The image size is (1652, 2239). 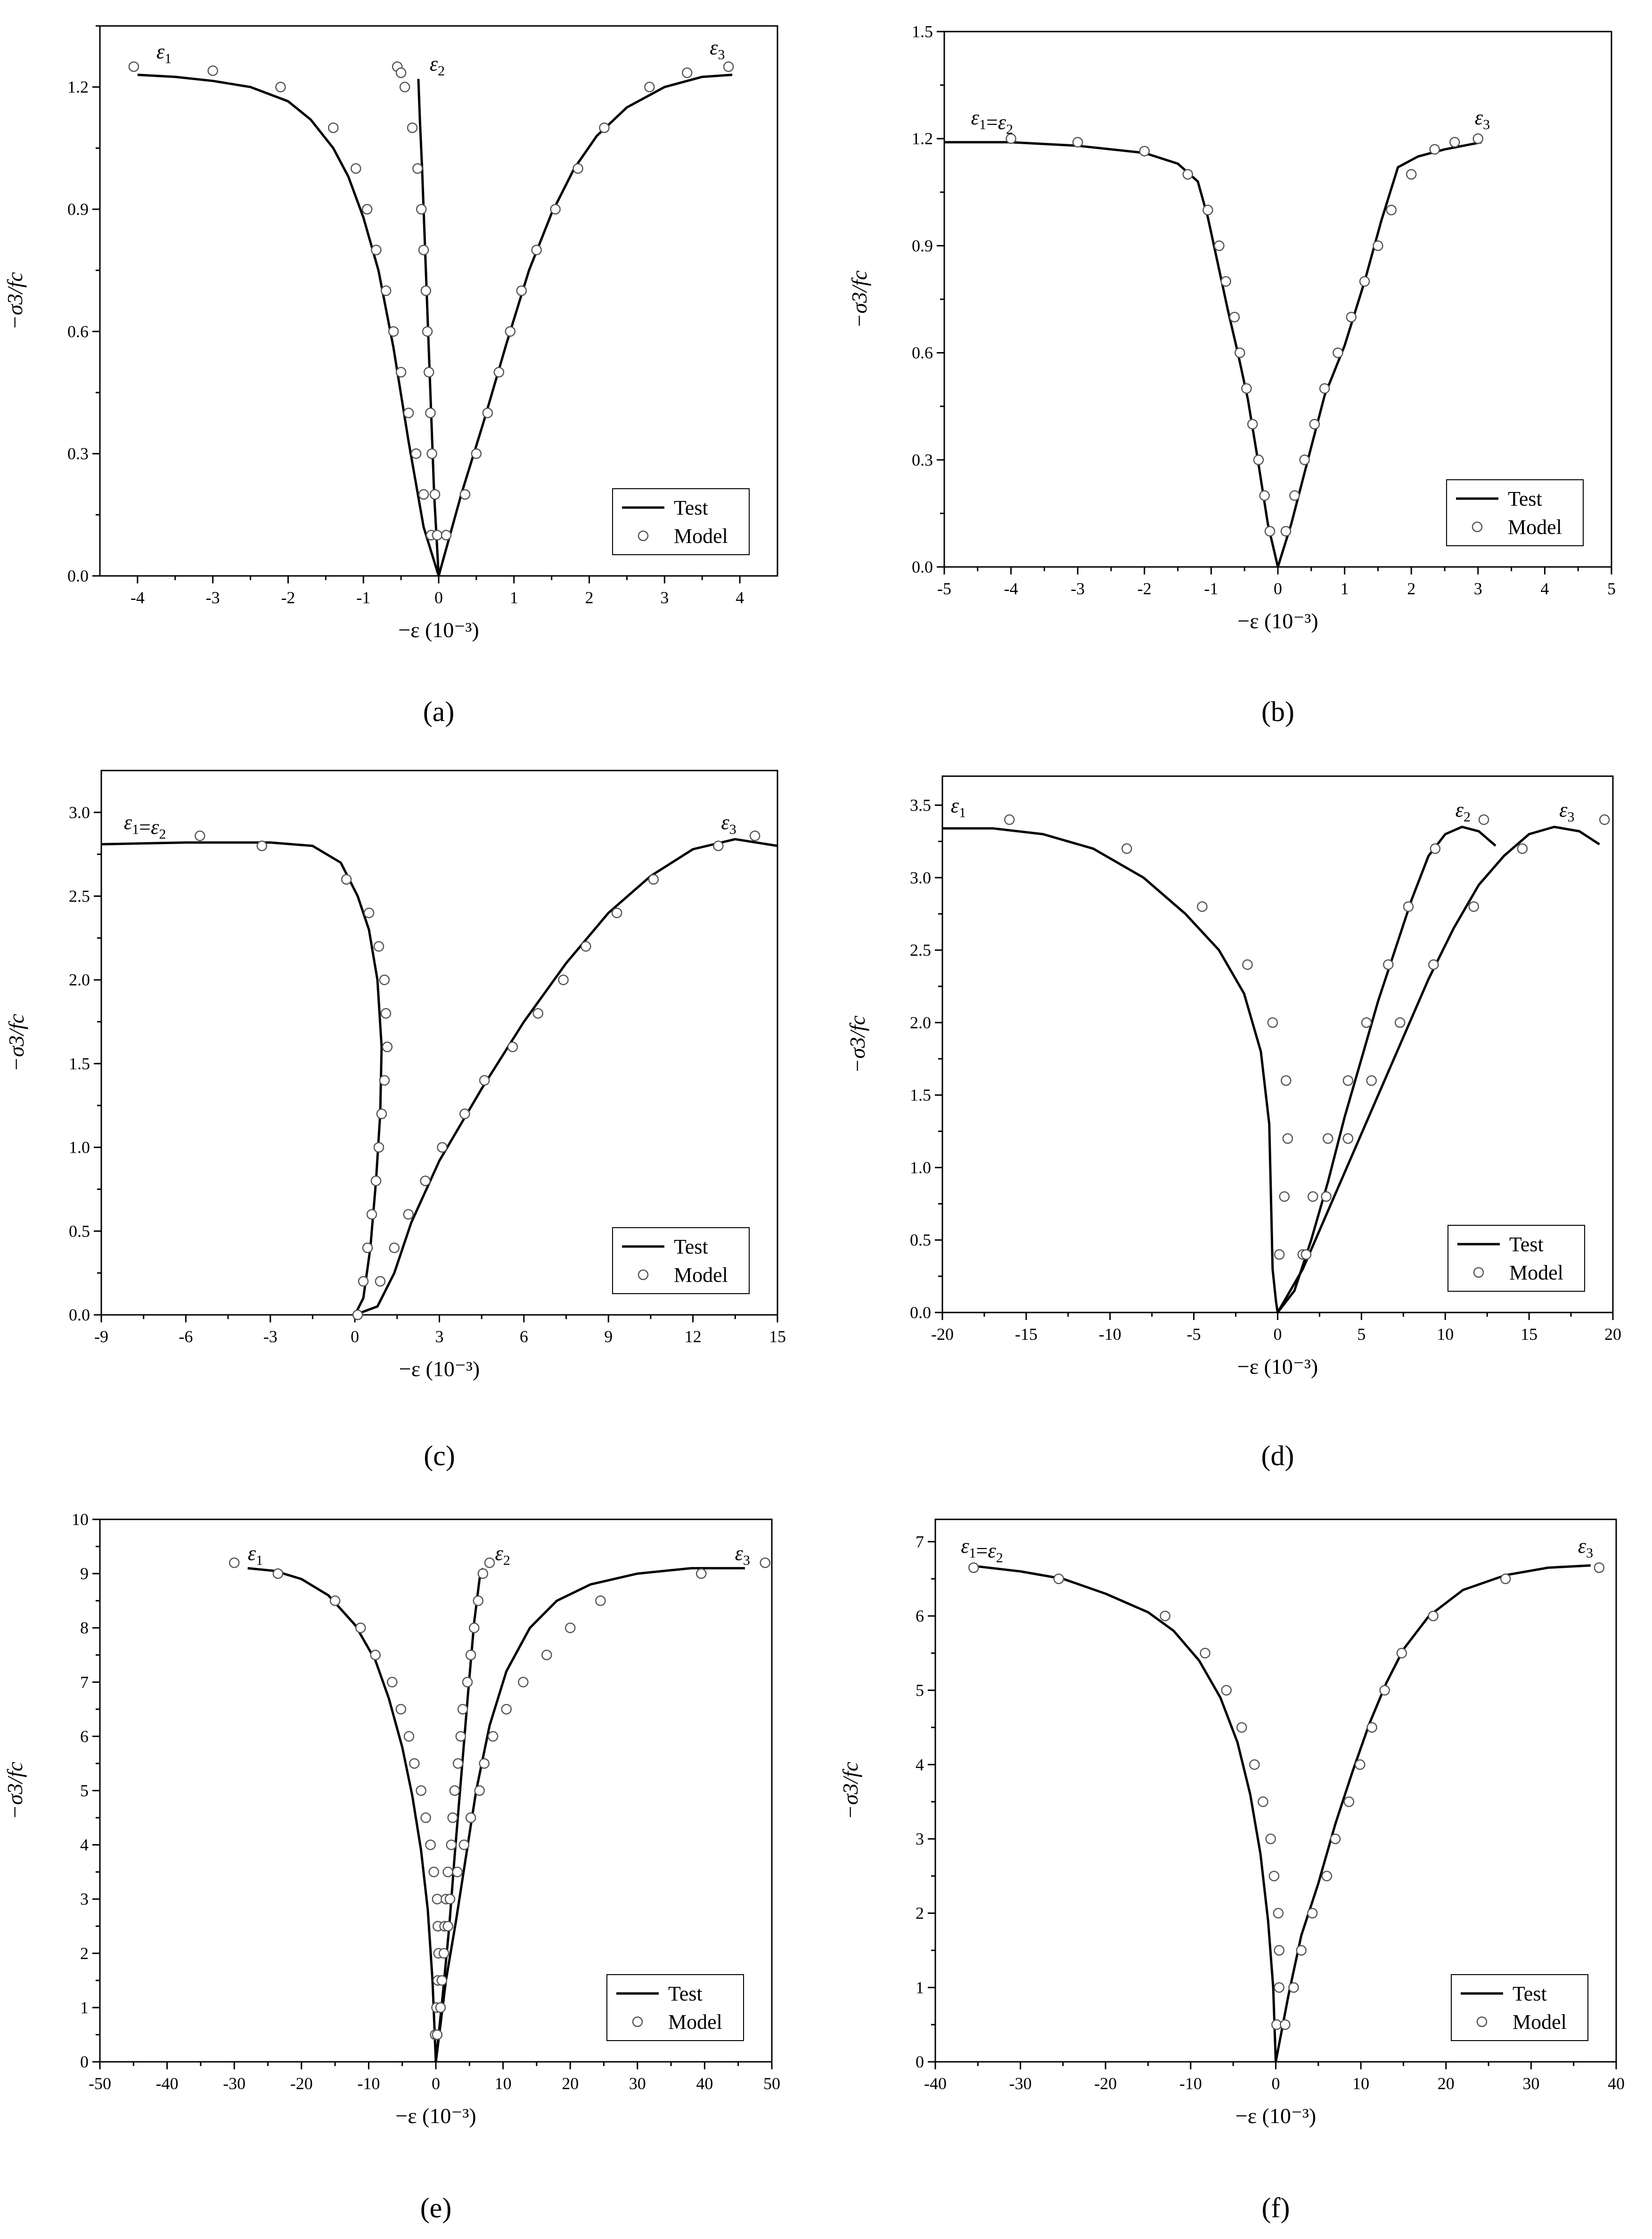 What do you see at coordinates (1446, 2083) in the screenshot?
I see `x-tick-label: 20` at bounding box center [1446, 2083].